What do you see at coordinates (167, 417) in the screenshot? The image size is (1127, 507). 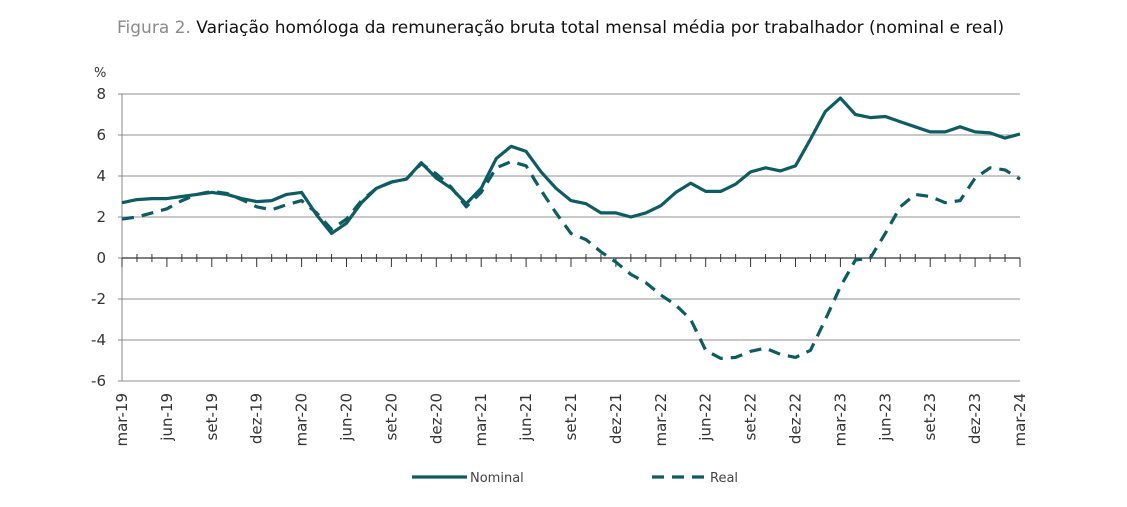 I see `x-tick-label: jun-19` at bounding box center [167, 417].